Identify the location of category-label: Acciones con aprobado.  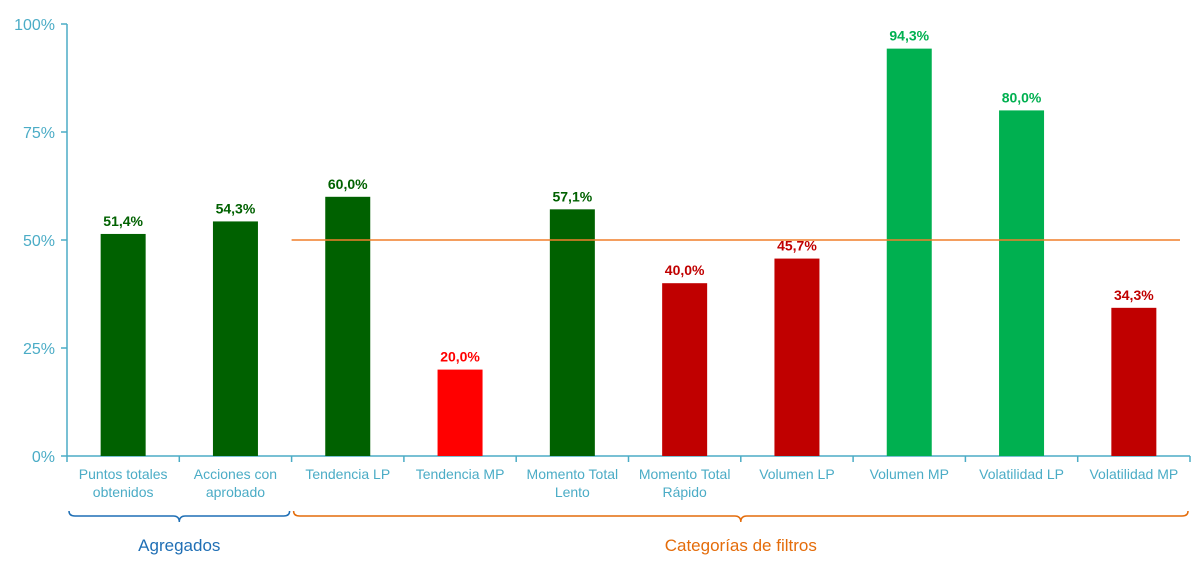
(235, 483).